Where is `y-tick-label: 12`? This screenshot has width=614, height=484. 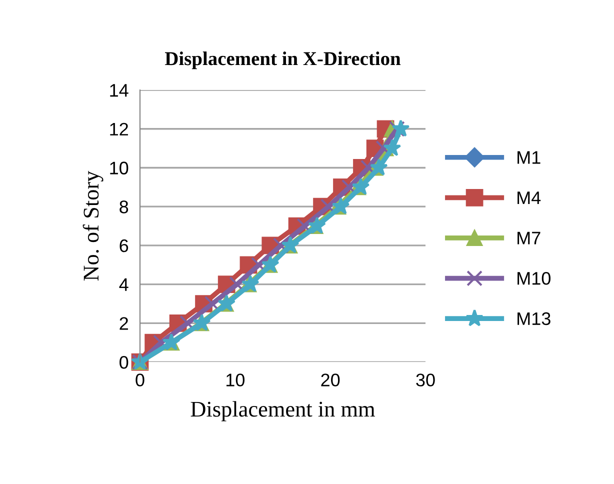 y-tick-label: 12 is located at coordinates (119, 129).